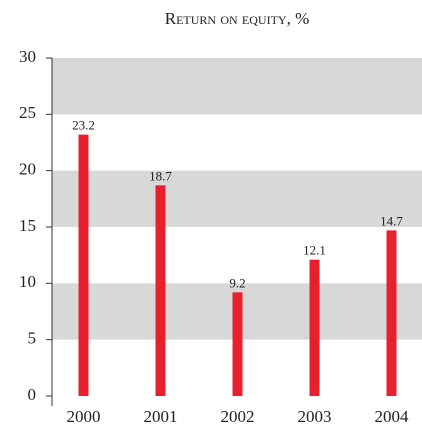 This screenshot has width=422, height=430. Describe the element at coordinates (238, 416) in the screenshot. I see `x-tick-label: 2002` at that location.